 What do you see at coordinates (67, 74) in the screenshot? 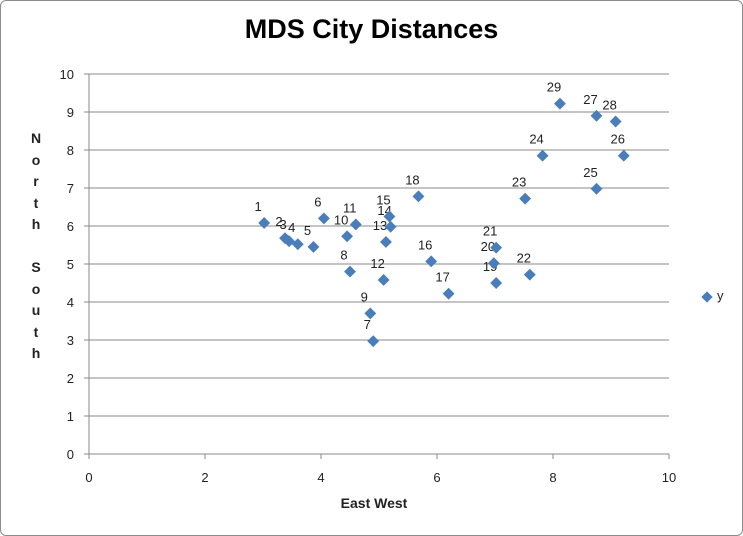
I see `y-tick-label: 10` at bounding box center [67, 74].